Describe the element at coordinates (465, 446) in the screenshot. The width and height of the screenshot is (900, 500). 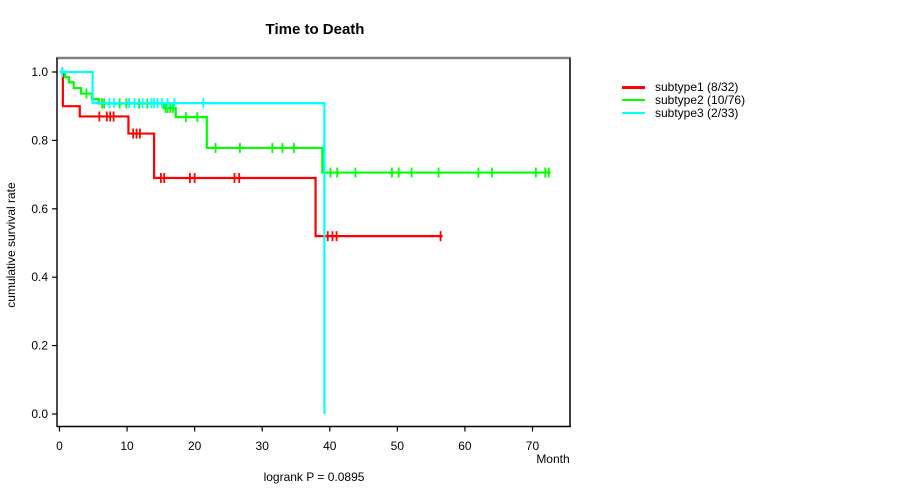
I see `x-tick-label: 60` at that location.